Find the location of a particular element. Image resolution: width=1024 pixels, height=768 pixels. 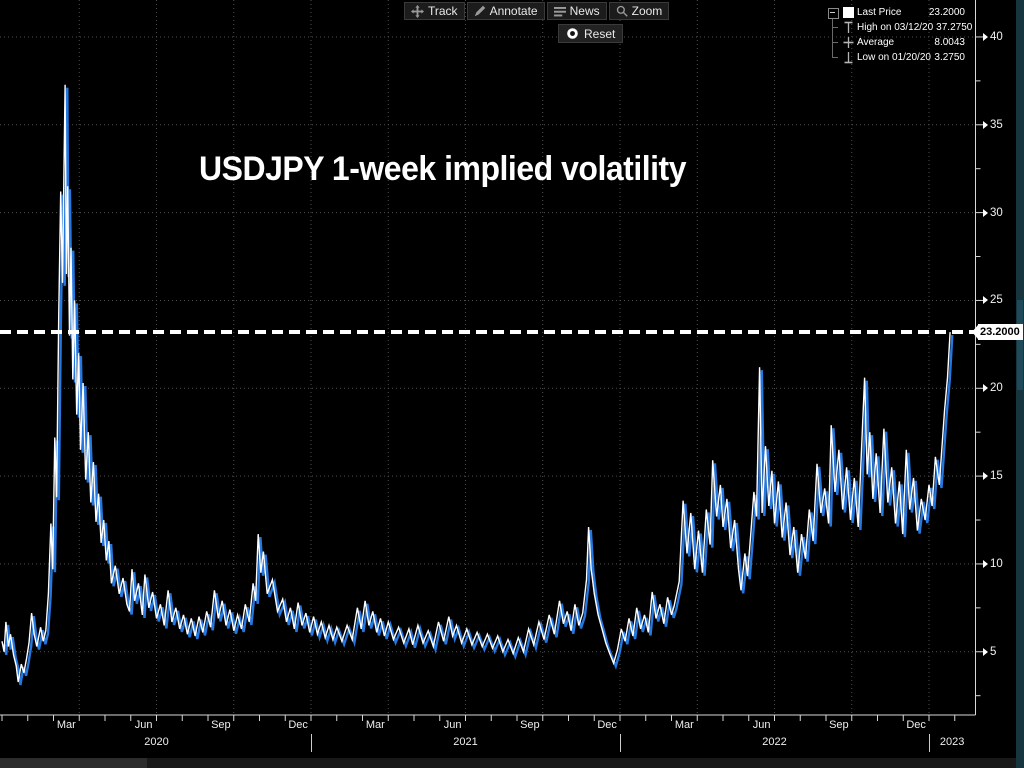

toolbar-button-news: News is located at coordinates (576, 11).